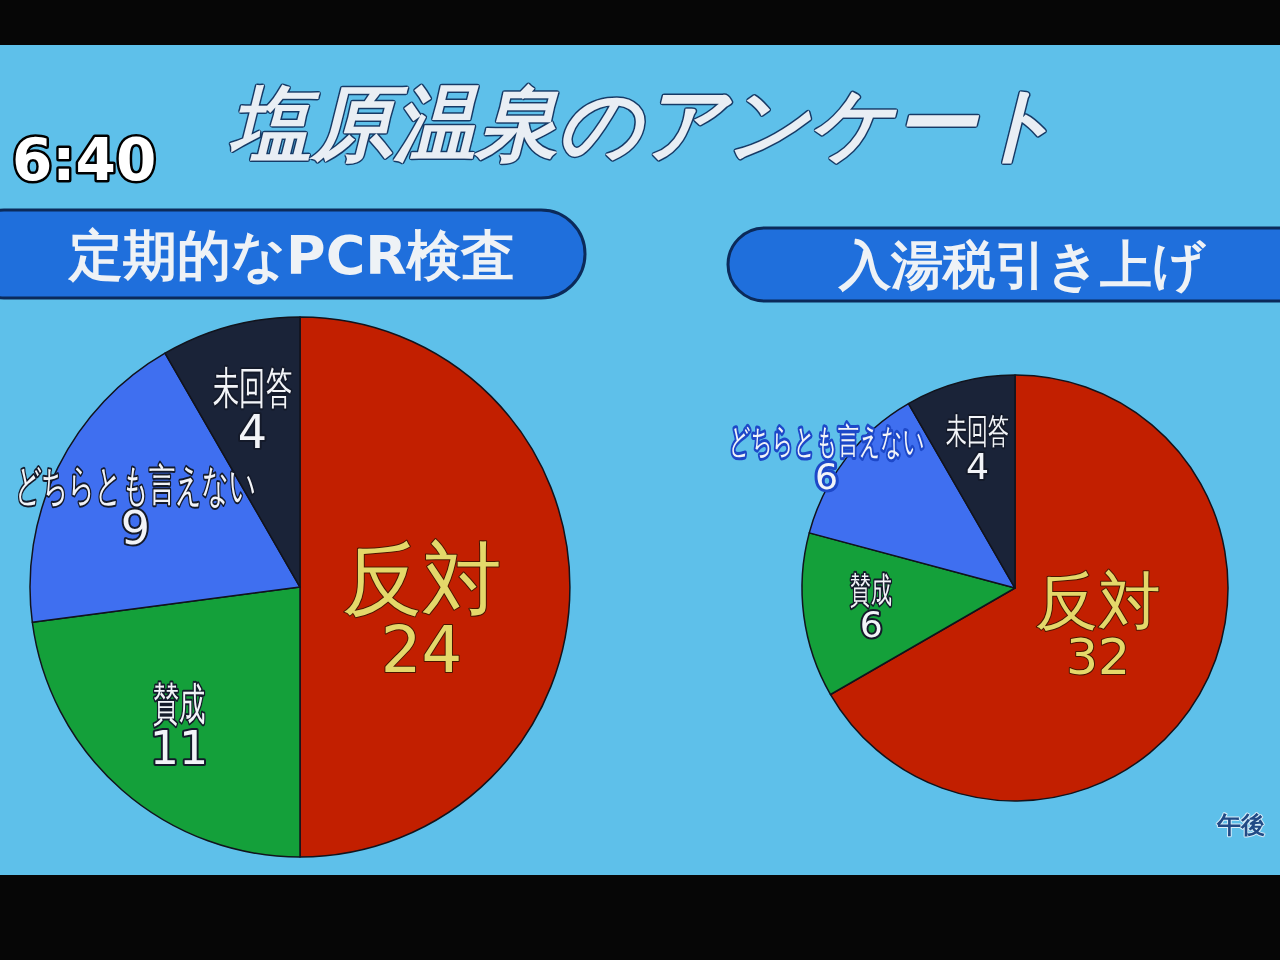 The image size is (1280, 960). I want to click on title: 定期的なPCR検査, so click(292, 255).